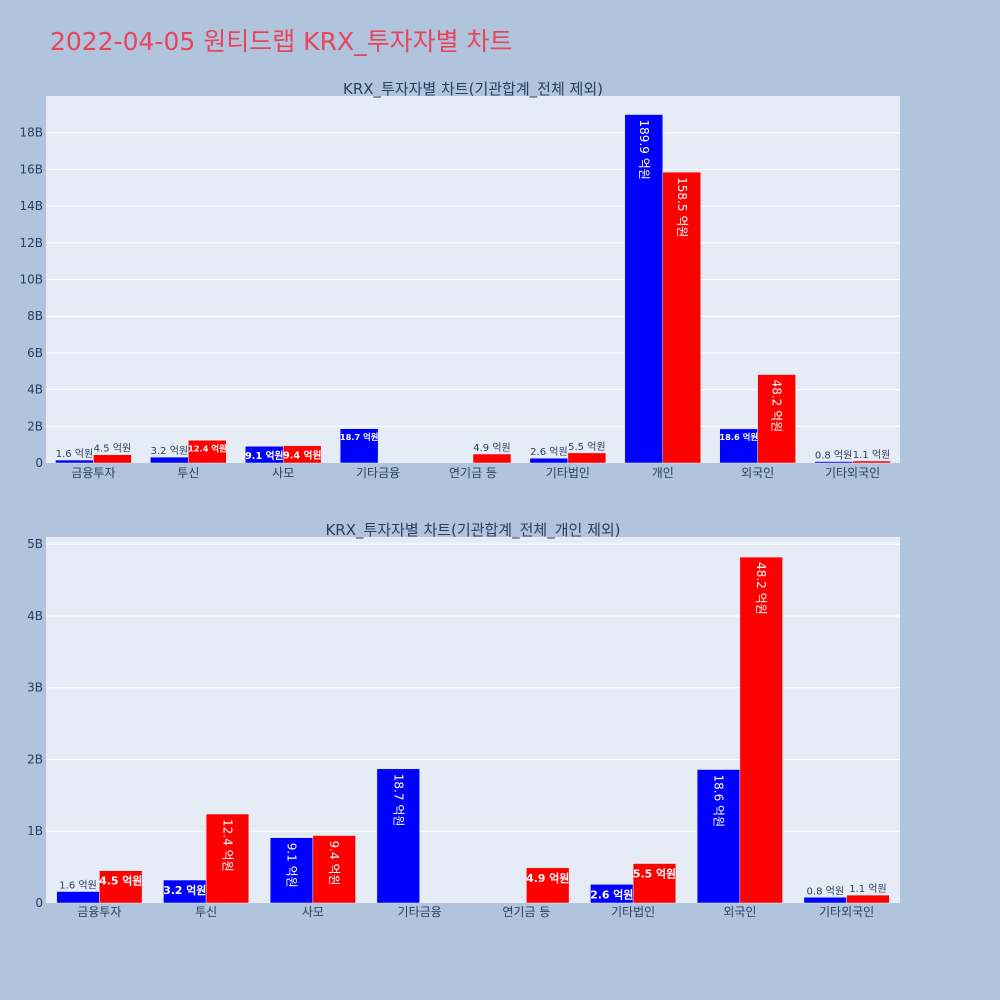 This screenshot has height=1000, width=1000. Describe the element at coordinates (35, 544) in the screenshot. I see `y-tick-label: 5B` at that location.